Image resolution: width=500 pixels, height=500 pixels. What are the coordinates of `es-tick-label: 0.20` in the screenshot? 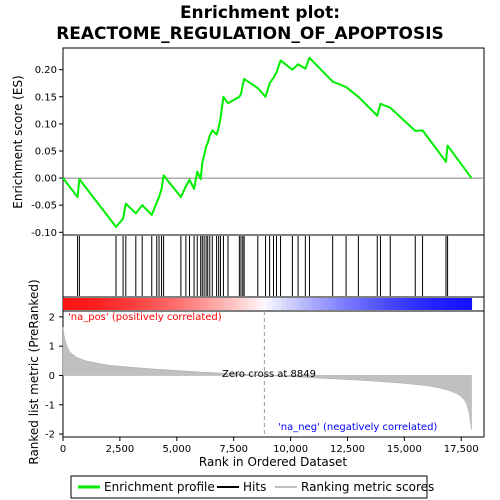 It's located at (46, 70).